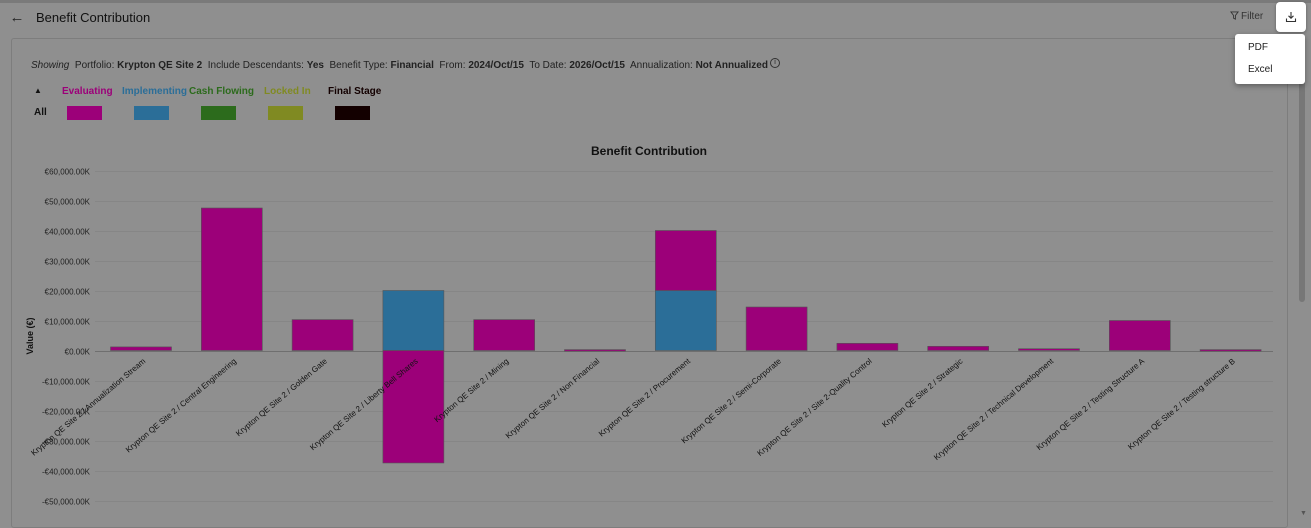 The height and width of the screenshot is (528, 1311). Describe the element at coordinates (1091, 404) in the screenshot. I see `x-category-label: Krypton QE Site 2 / Testing Structure A` at that location.